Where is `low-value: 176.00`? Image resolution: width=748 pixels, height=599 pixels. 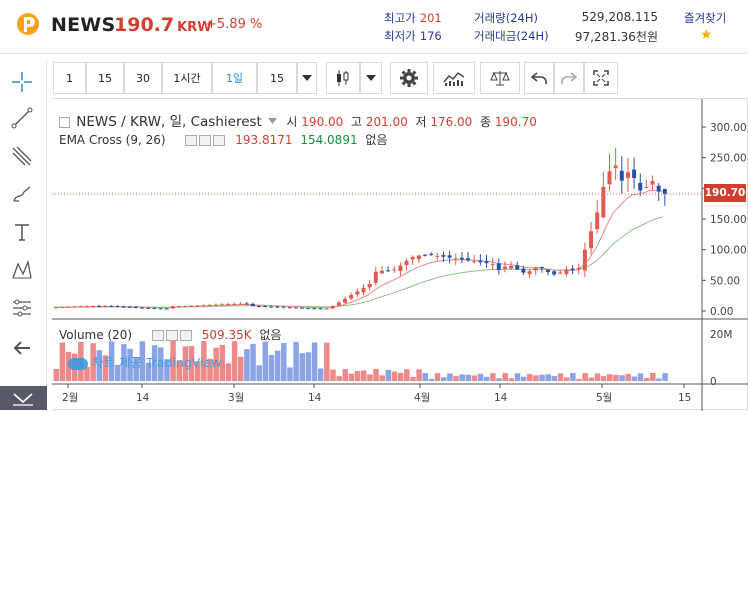
low-value: 176.00 is located at coordinates (451, 122).